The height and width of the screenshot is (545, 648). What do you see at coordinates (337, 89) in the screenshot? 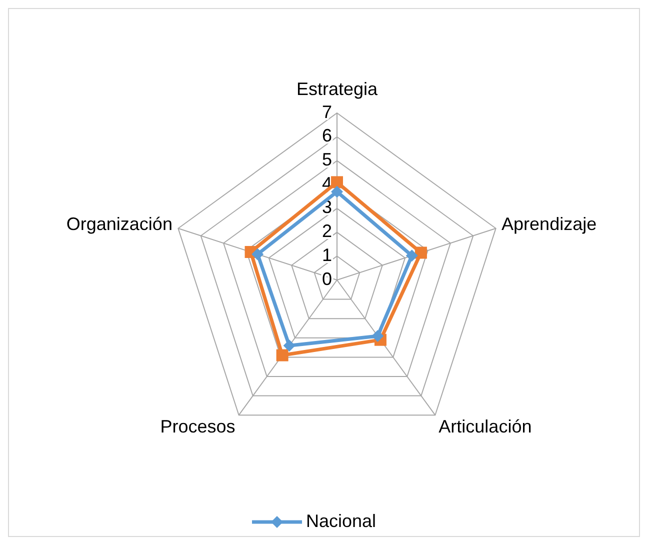
I see `spoke-label: Estrategia` at bounding box center [337, 89].